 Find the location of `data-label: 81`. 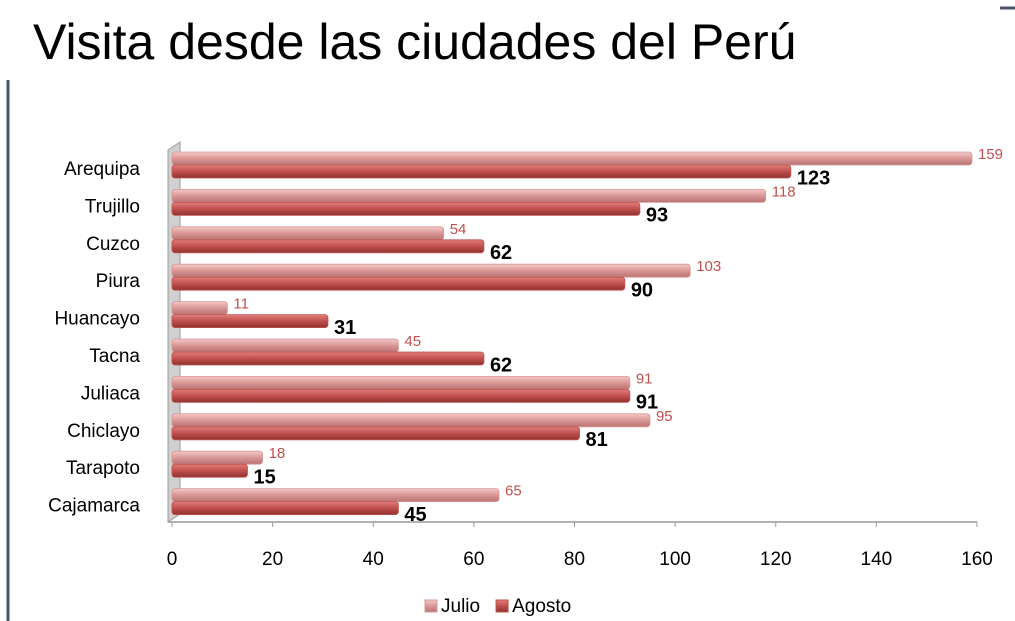

data-label: 81 is located at coordinates (597, 440).